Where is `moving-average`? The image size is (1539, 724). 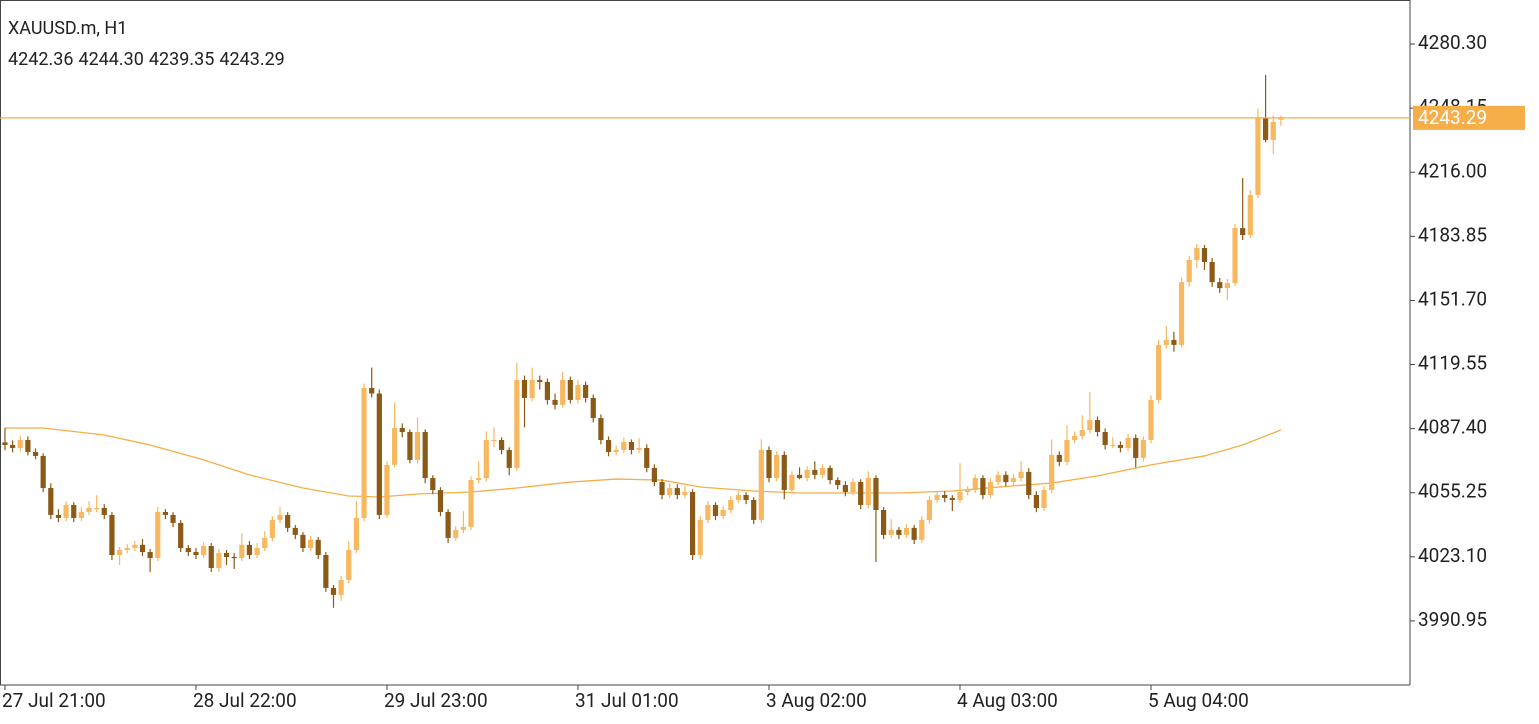 moving-average is located at coordinates (643, 462).